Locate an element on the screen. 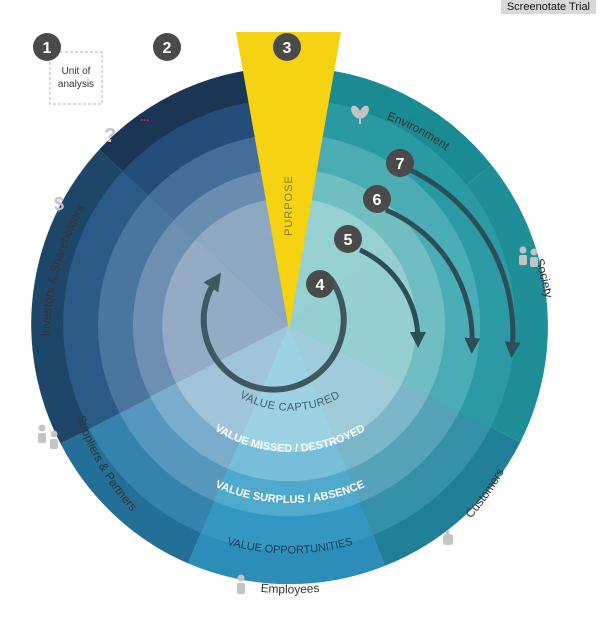 Image resolution: width=600 pixels, height=620 pixels. svg-text: 6 is located at coordinates (377, 200).